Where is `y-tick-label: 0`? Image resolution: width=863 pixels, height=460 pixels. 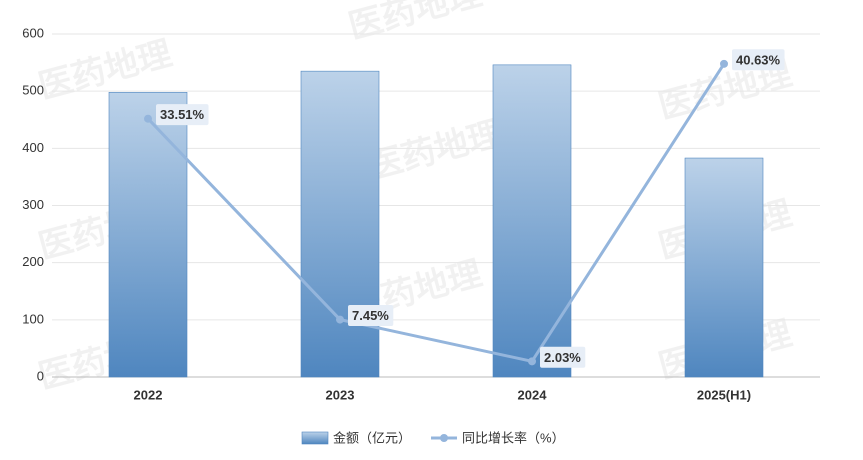
y-tick-label: 0 is located at coordinates (40, 375).